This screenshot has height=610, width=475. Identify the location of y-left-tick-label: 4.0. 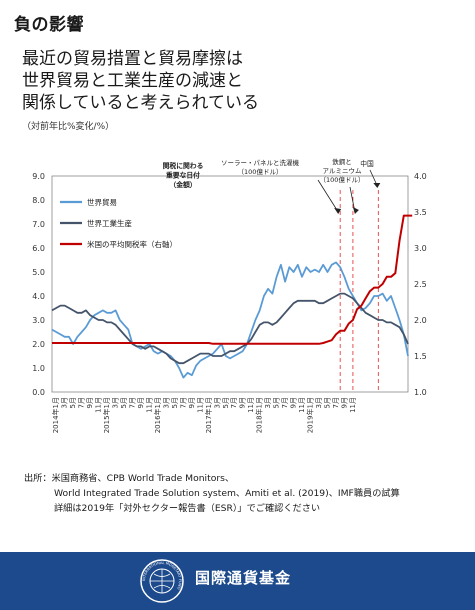
(38, 296).